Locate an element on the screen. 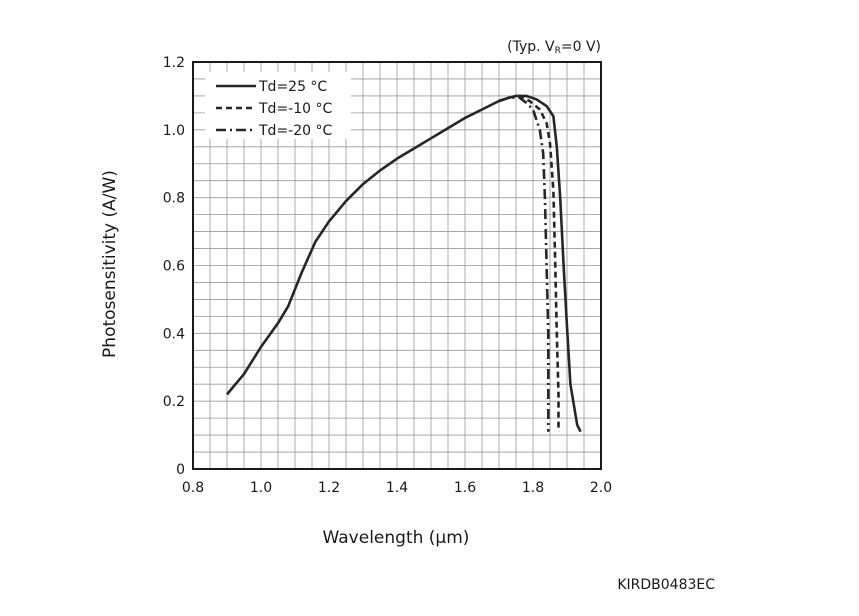 The image size is (859, 616). legend-label-2: Td=-10 °C is located at coordinates (295, 109).